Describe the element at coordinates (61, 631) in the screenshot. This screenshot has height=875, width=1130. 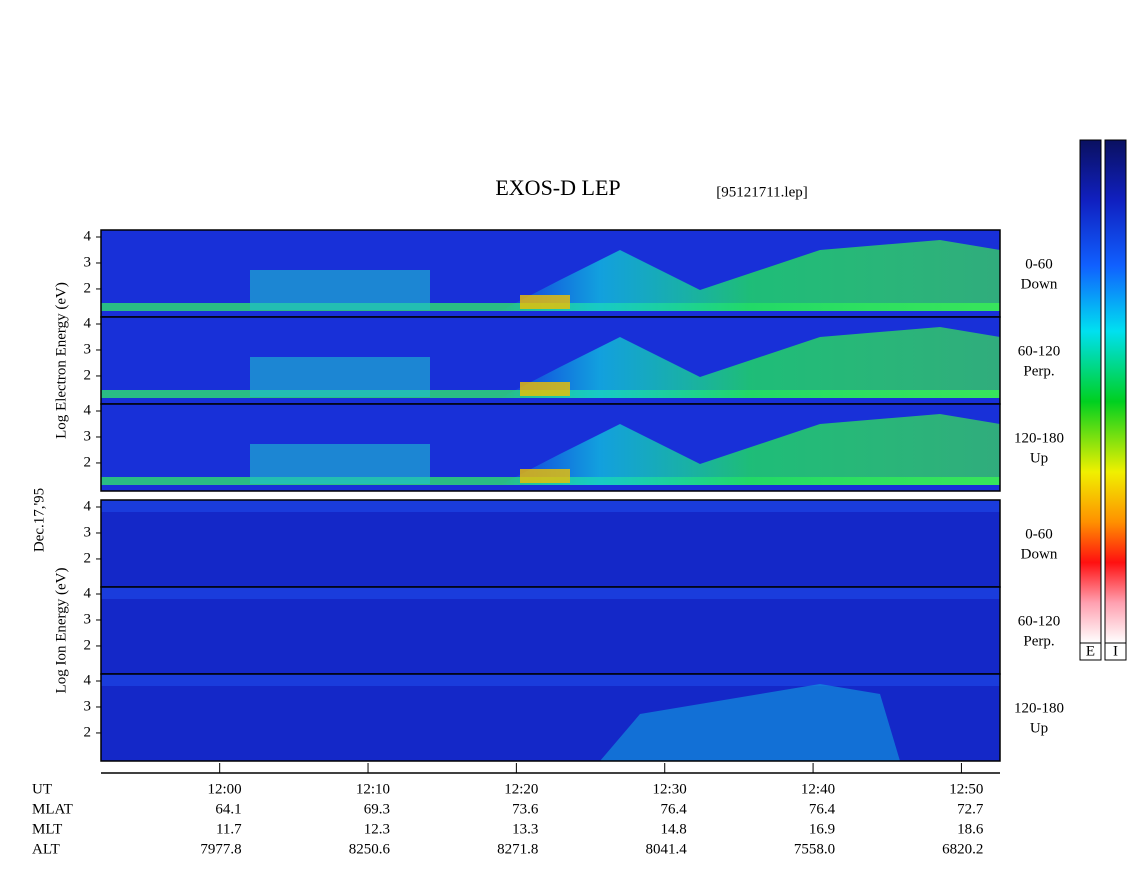
I see `y-axis-label: Log Ion Energy (eV)` at that location.